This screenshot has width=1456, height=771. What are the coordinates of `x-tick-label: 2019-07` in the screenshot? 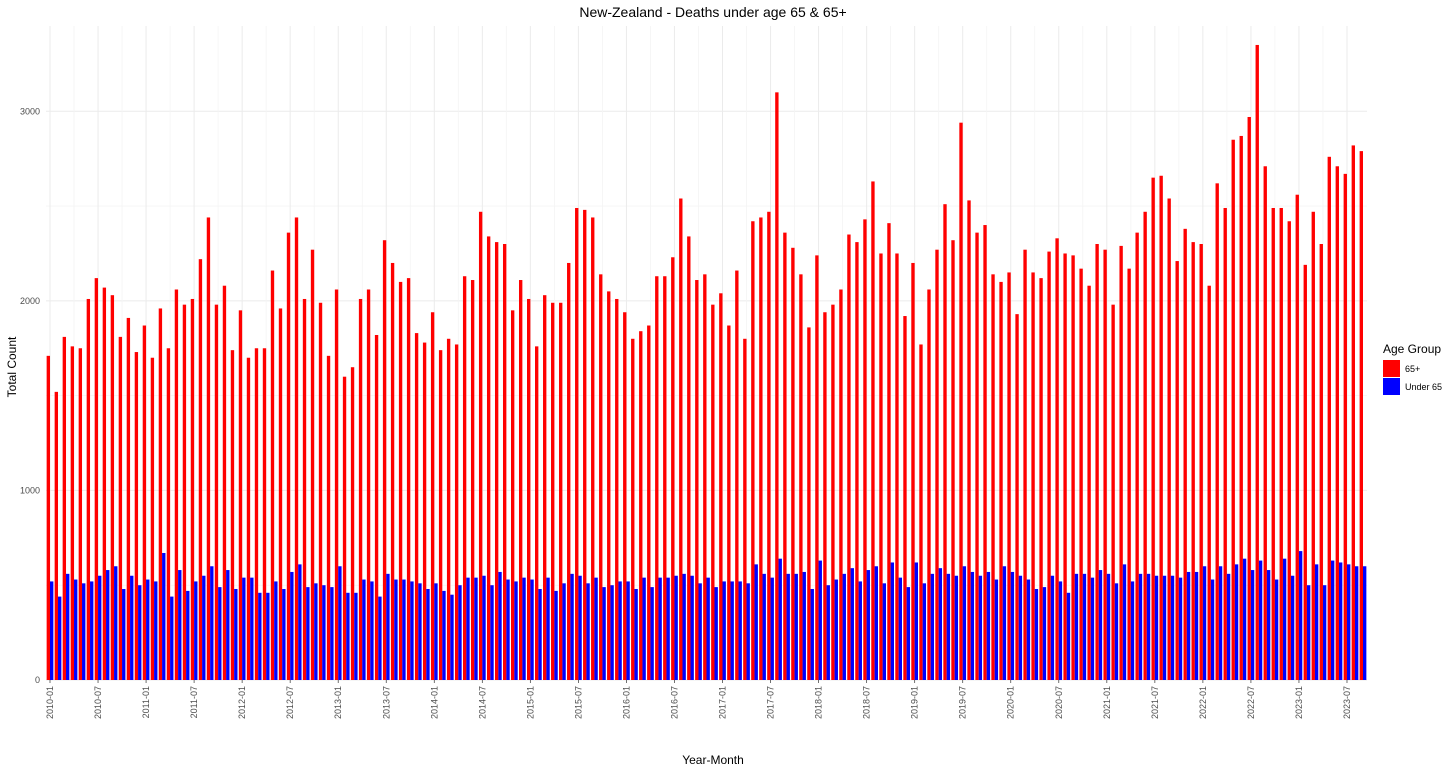 It's located at (963, 702).